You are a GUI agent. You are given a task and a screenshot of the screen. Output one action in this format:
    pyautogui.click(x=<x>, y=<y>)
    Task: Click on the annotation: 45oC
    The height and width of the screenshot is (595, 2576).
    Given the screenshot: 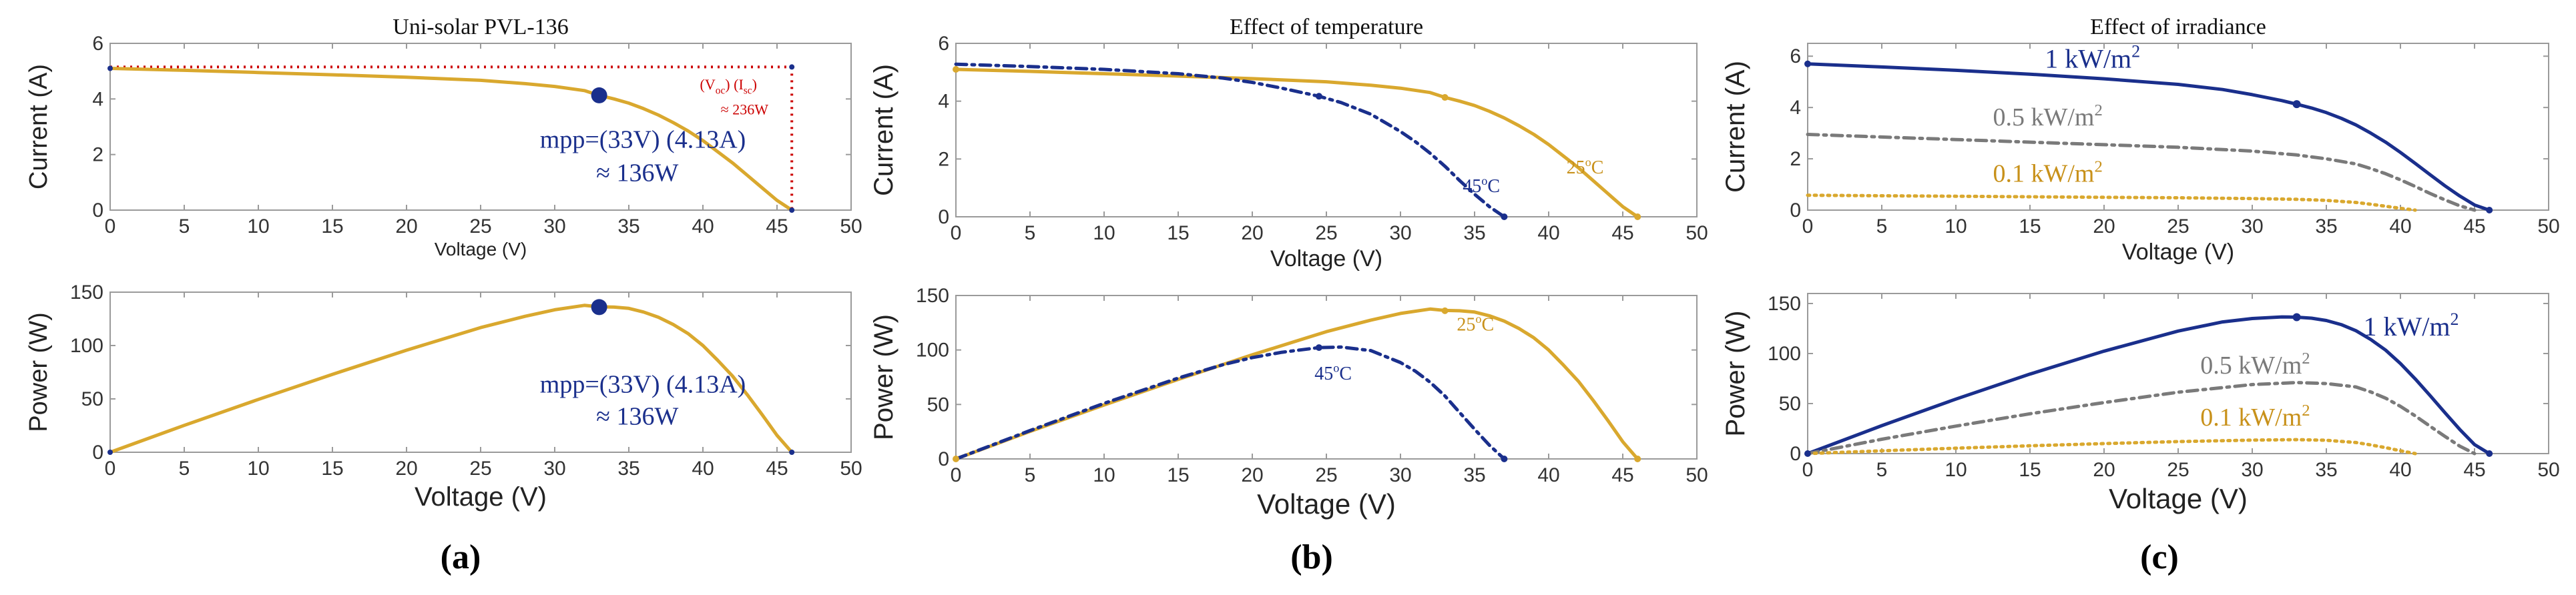 What is the action you would take?
    pyautogui.click(x=1481, y=185)
    